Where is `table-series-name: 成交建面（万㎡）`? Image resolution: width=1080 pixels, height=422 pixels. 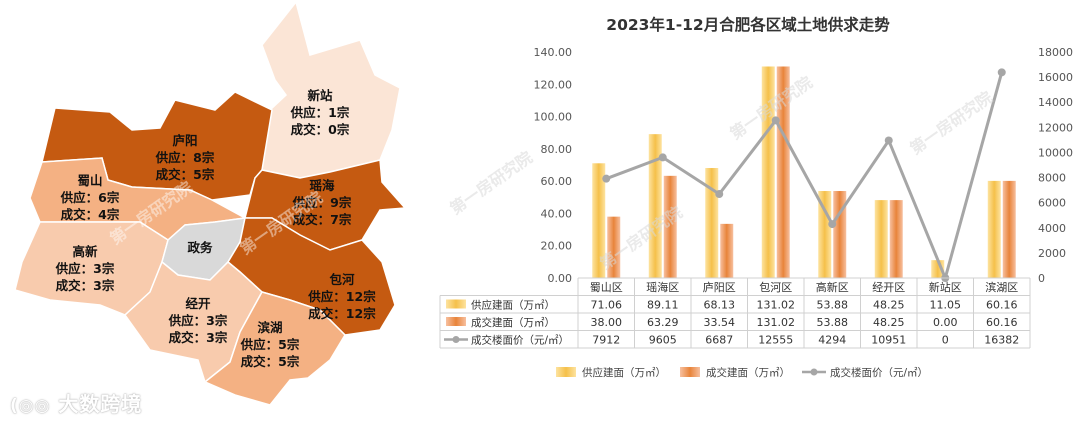
table-series-name: 成交建面（万㎡） is located at coordinates (513, 322).